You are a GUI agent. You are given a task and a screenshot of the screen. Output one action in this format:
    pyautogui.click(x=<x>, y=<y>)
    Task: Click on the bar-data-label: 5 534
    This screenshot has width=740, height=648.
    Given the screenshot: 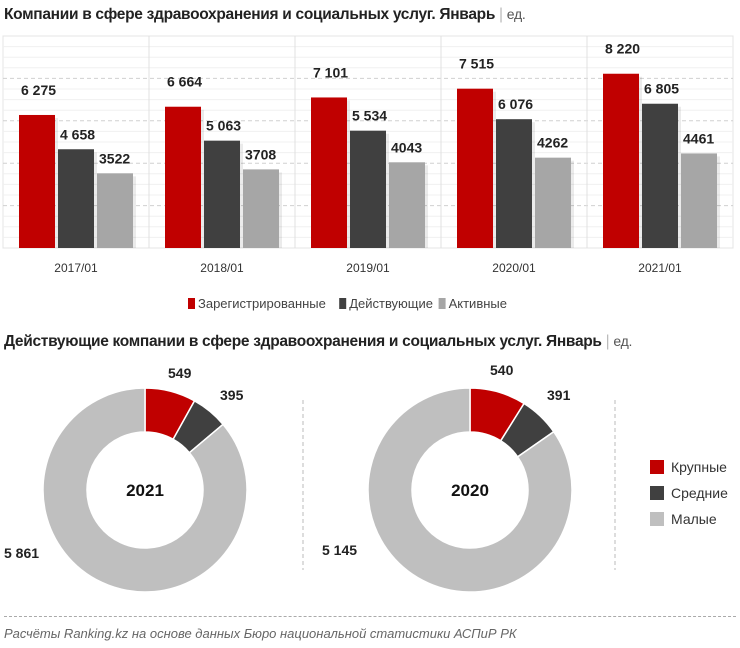 What is the action you would take?
    pyautogui.click(x=369, y=116)
    